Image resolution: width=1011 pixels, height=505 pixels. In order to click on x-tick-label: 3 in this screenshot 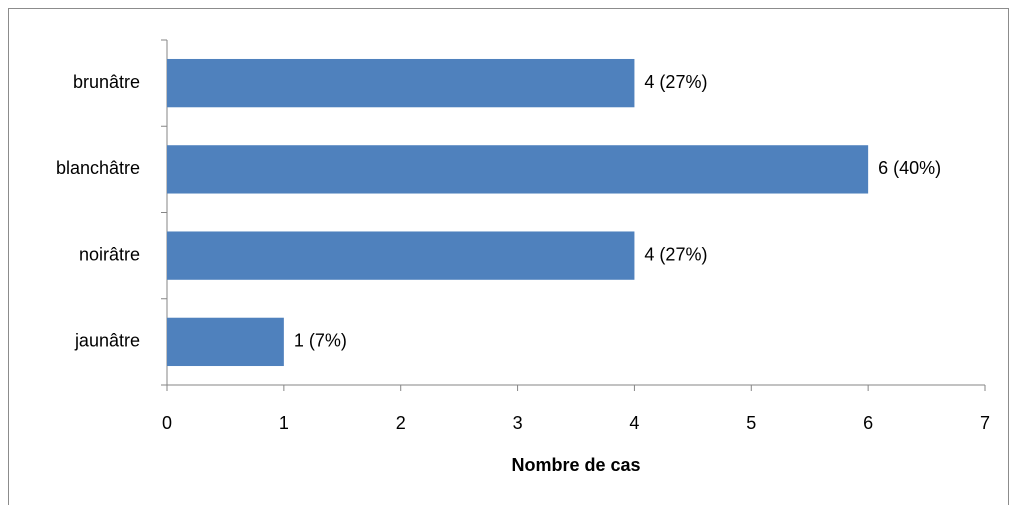, I will do `click(518, 423)`.